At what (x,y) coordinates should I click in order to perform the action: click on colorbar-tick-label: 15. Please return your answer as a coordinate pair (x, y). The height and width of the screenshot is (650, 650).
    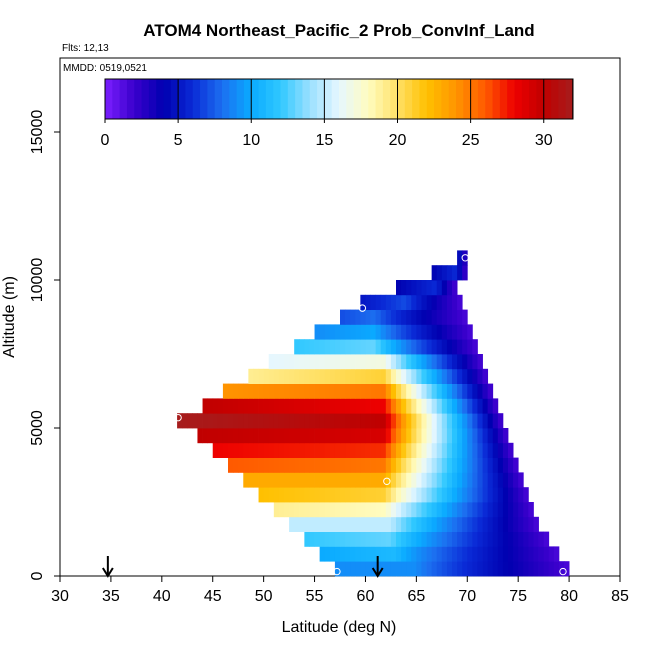
    Looking at the image, I should click on (324, 140).